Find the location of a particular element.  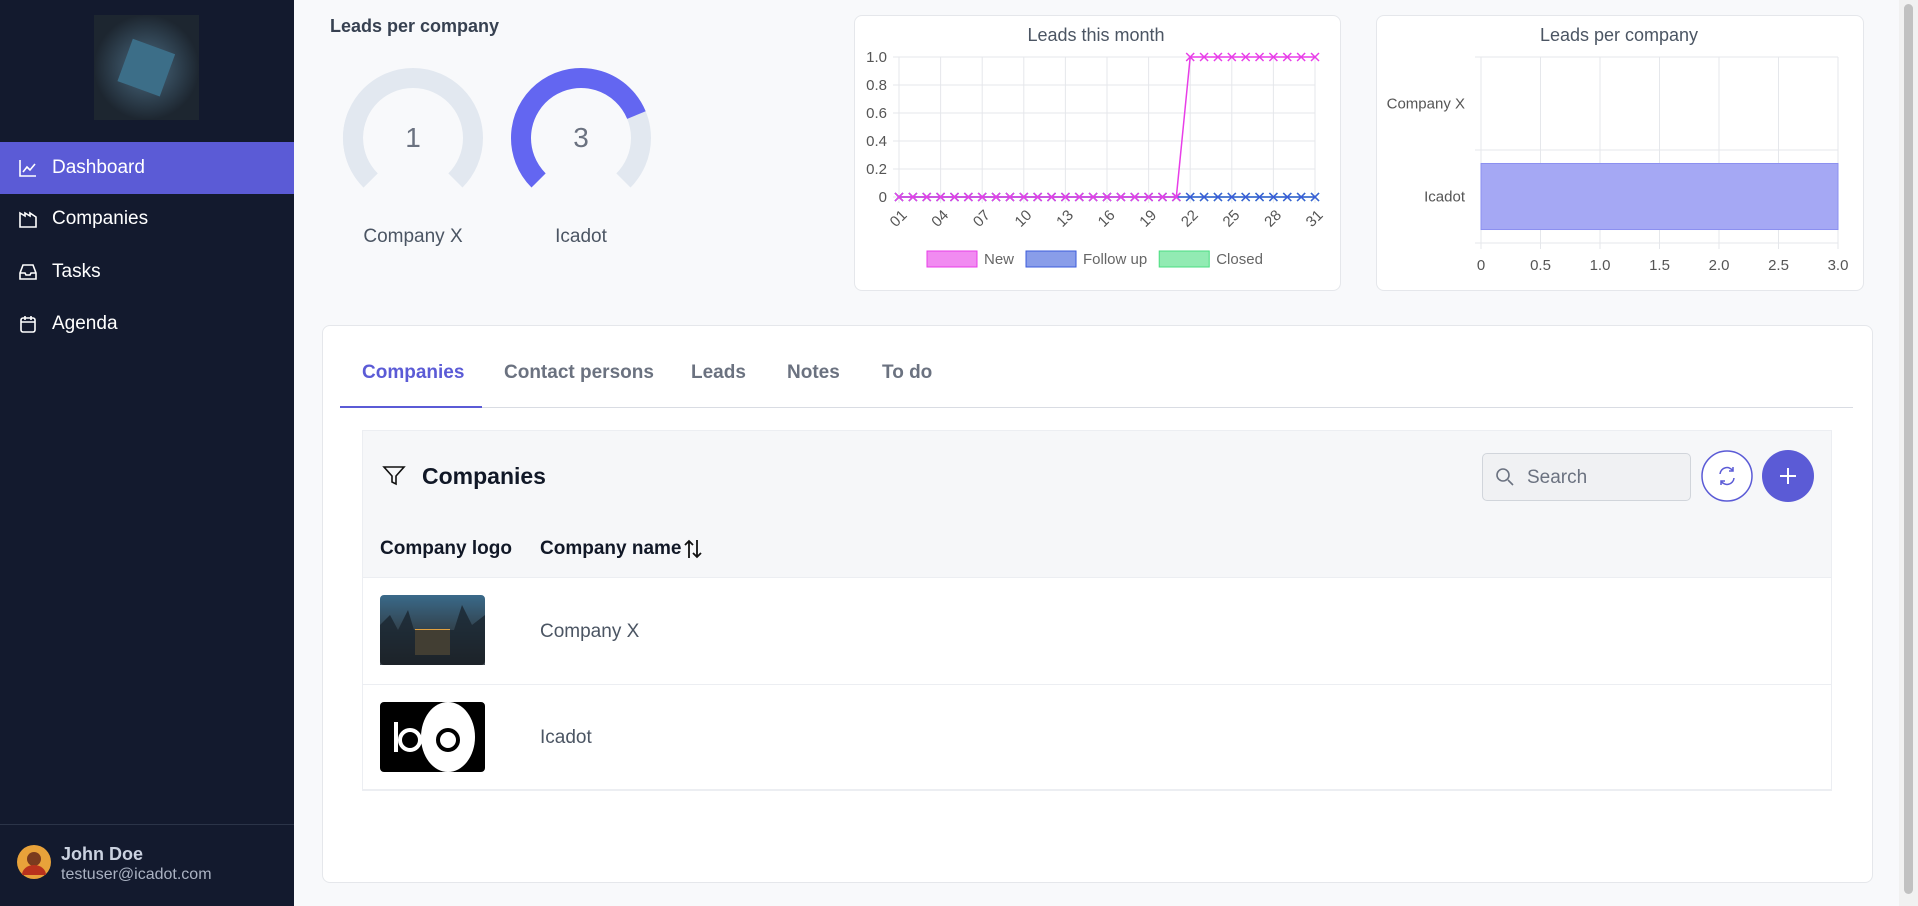

gauge-label: Icadot is located at coordinates (581, 236).